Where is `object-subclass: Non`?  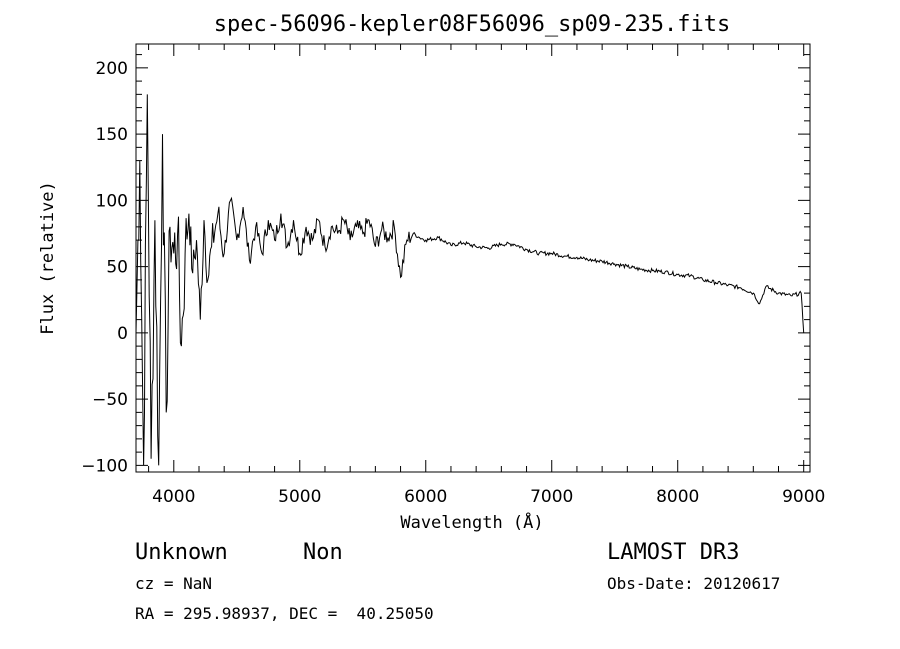
object-subclass: Non is located at coordinates (323, 552).